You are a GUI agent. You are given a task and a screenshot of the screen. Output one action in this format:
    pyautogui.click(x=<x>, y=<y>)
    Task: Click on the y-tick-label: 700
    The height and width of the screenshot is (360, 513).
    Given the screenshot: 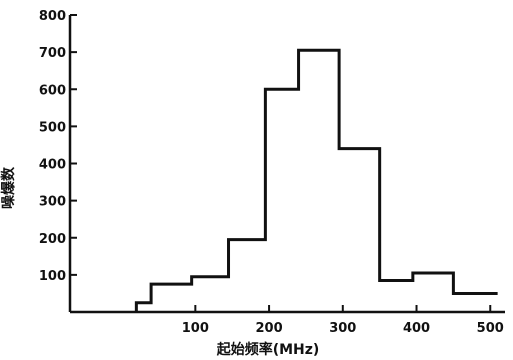 What is the action you would take?
    pyautogui.click(x=52, y=53)
    